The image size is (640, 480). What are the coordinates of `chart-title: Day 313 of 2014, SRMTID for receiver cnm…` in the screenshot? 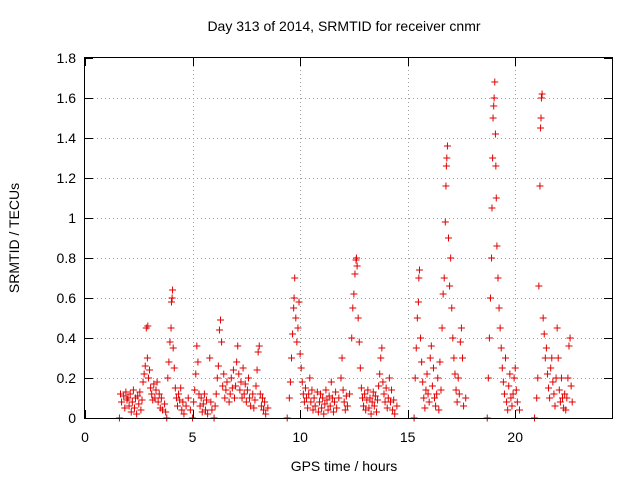 It's located at (343, 26).